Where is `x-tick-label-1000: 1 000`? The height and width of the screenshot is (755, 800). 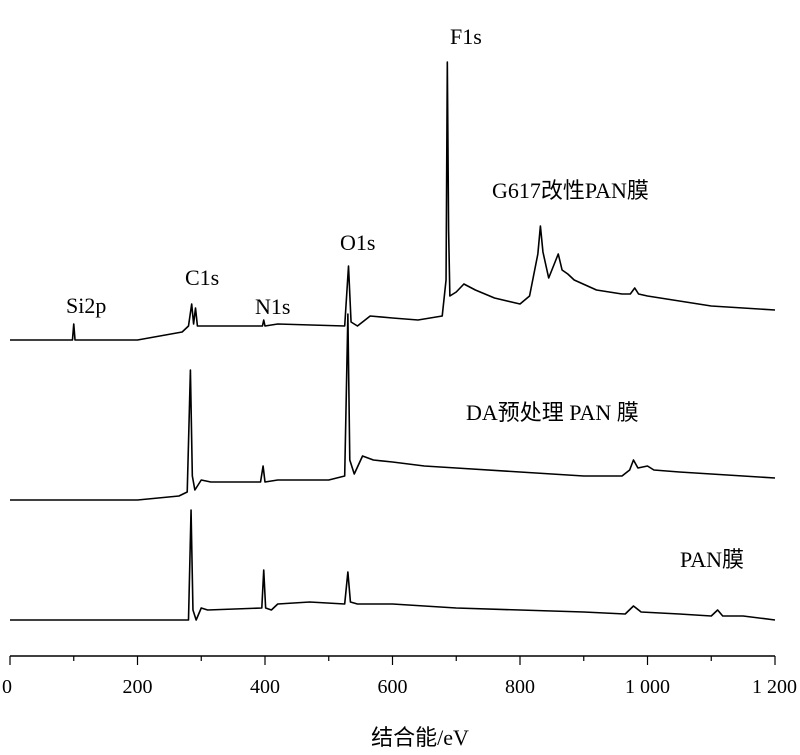 x-tick-label-1000: 1 000 is located at coordinates (647, 687).